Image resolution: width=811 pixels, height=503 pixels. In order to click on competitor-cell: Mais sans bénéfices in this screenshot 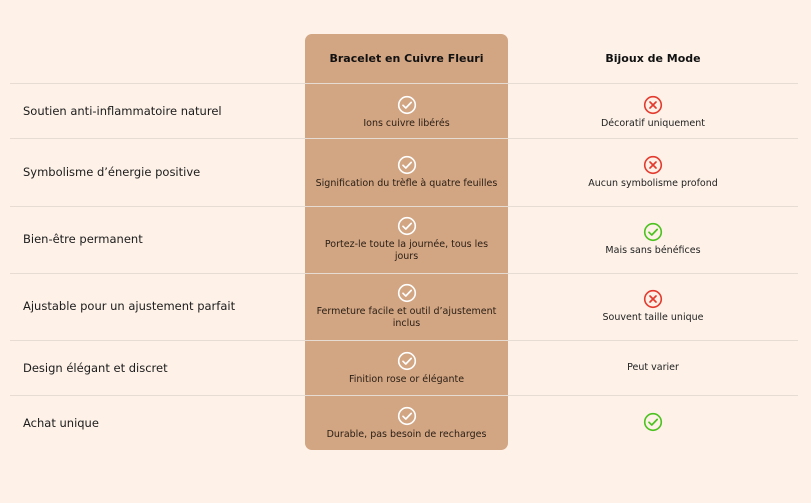, I will do `click(653, 239)`.